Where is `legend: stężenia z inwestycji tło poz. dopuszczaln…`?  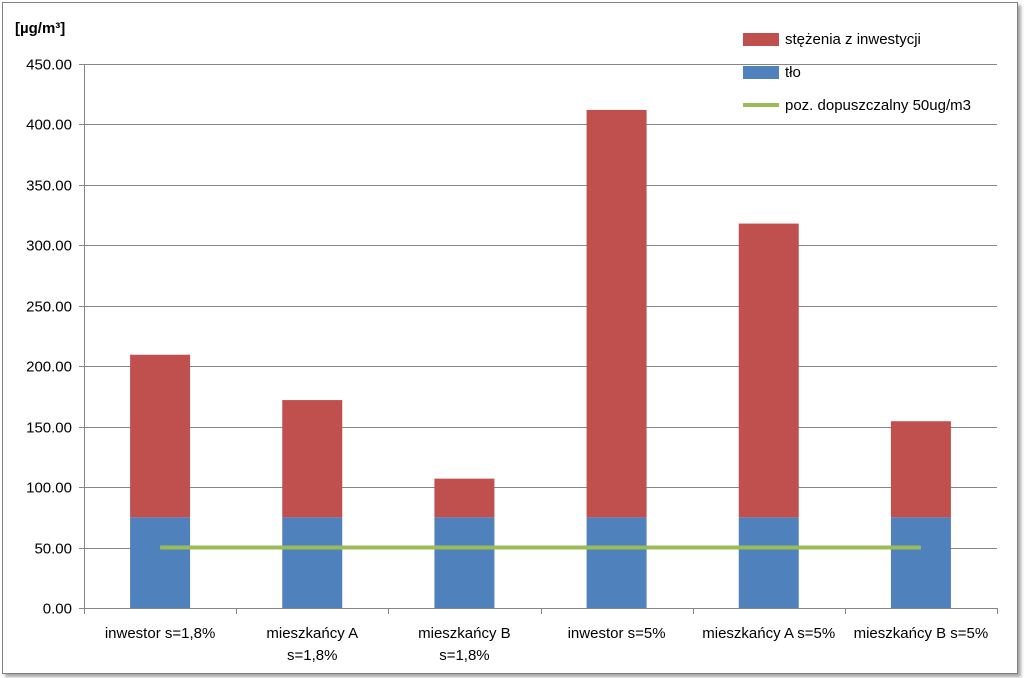
legend: stężenia z inwestycji tło poz. dopuszczaln… is located at coordinates (857, 72).